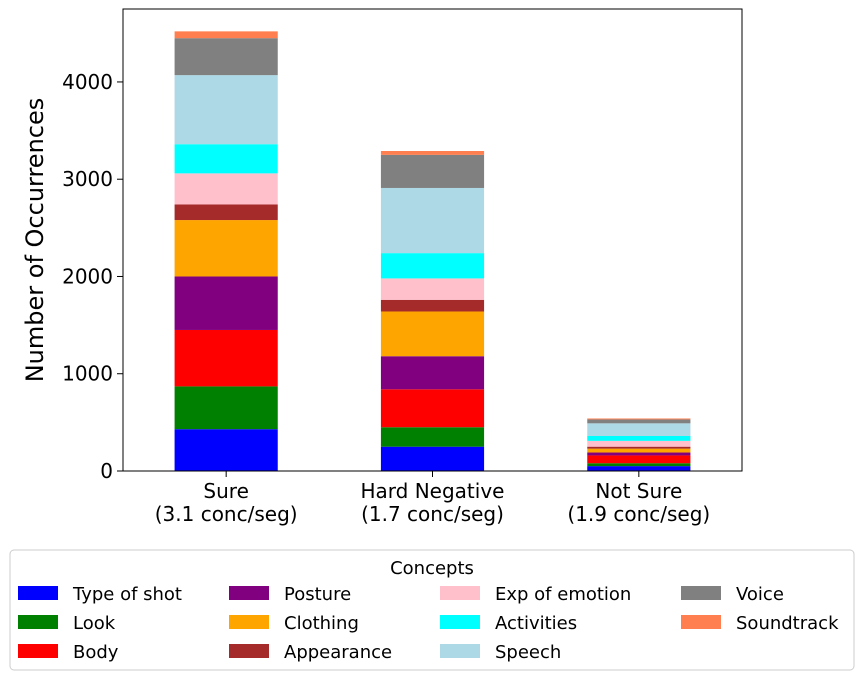 The width and height of the screenshot is (864, 681). I want to click on legend-label: Speech, so click(528, 652).